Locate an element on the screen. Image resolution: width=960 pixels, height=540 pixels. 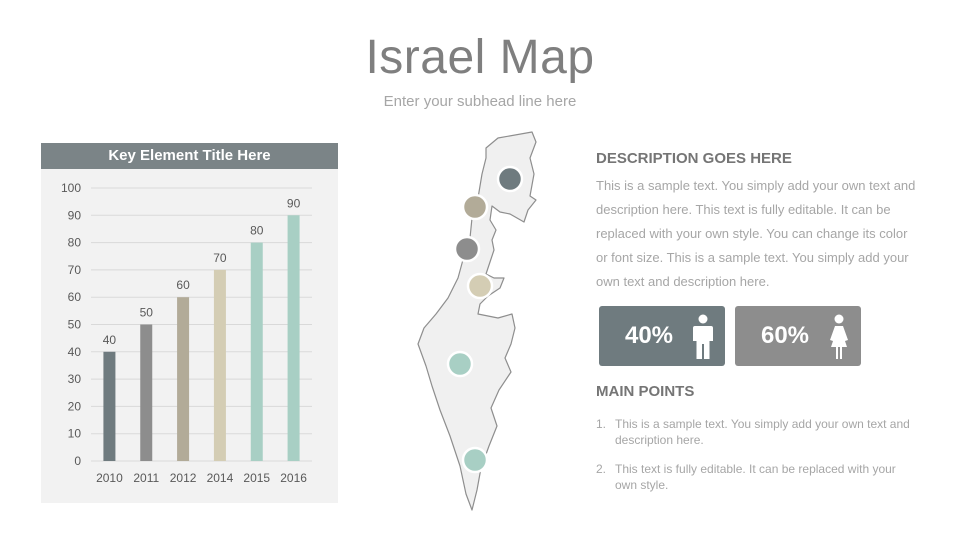
data-label: 90 is located at coordinates (294, 203).